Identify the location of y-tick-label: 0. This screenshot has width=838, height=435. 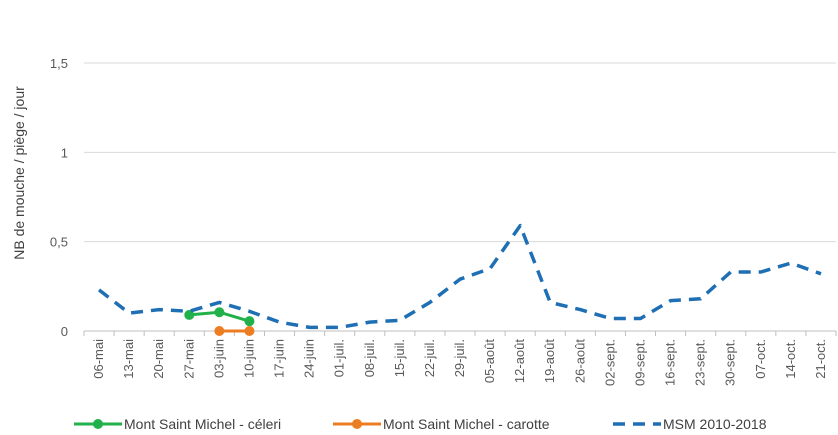
(64, 331).